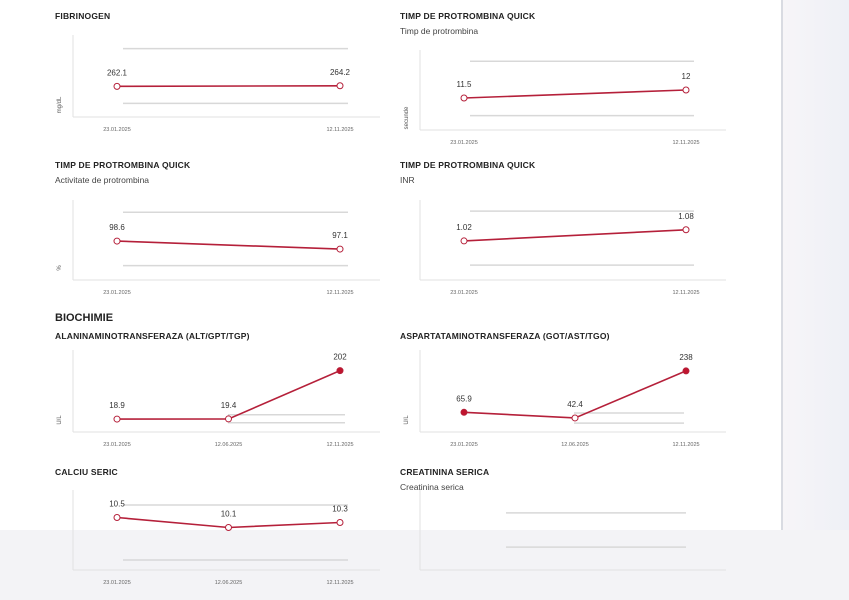 This screenshot has width=849, height=600. Describe the element at coordinates (686, 76) in the screenshot. I see `data-label: 12` at that location.